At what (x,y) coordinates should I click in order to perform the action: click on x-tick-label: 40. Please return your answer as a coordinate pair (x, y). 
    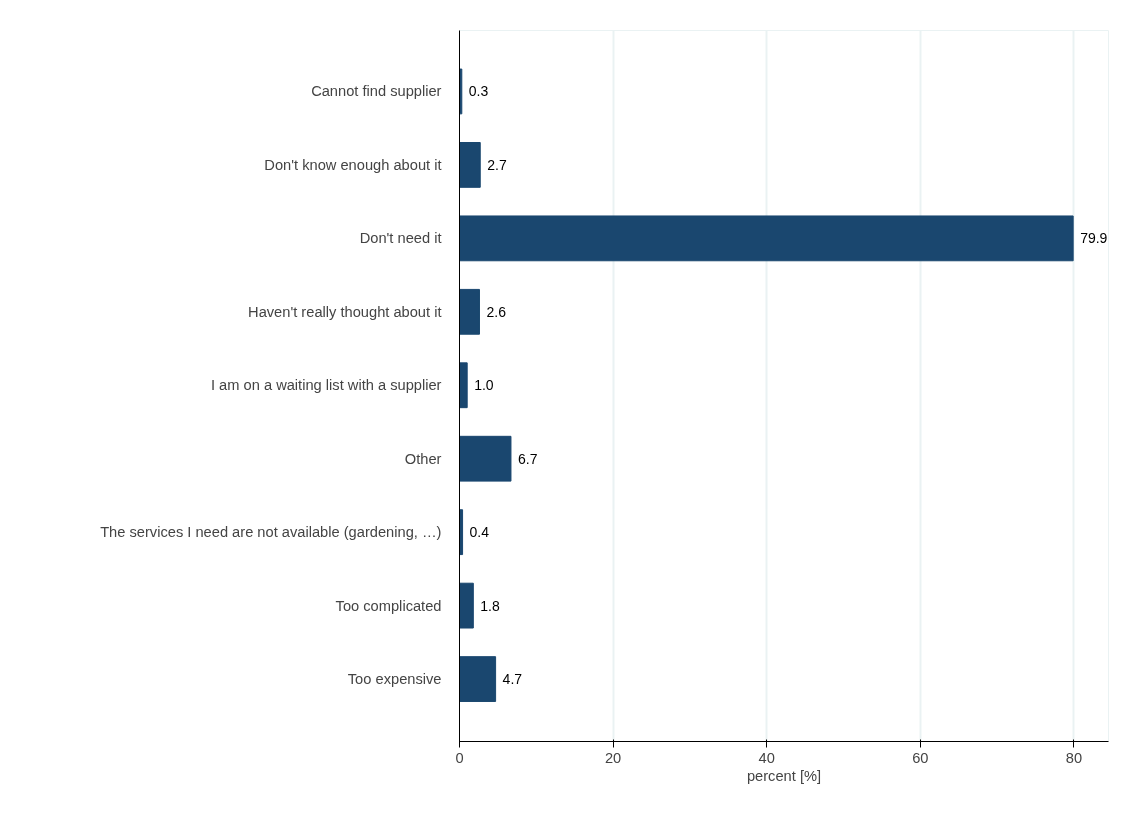
    Looking at the image, I should click on (766, 757).